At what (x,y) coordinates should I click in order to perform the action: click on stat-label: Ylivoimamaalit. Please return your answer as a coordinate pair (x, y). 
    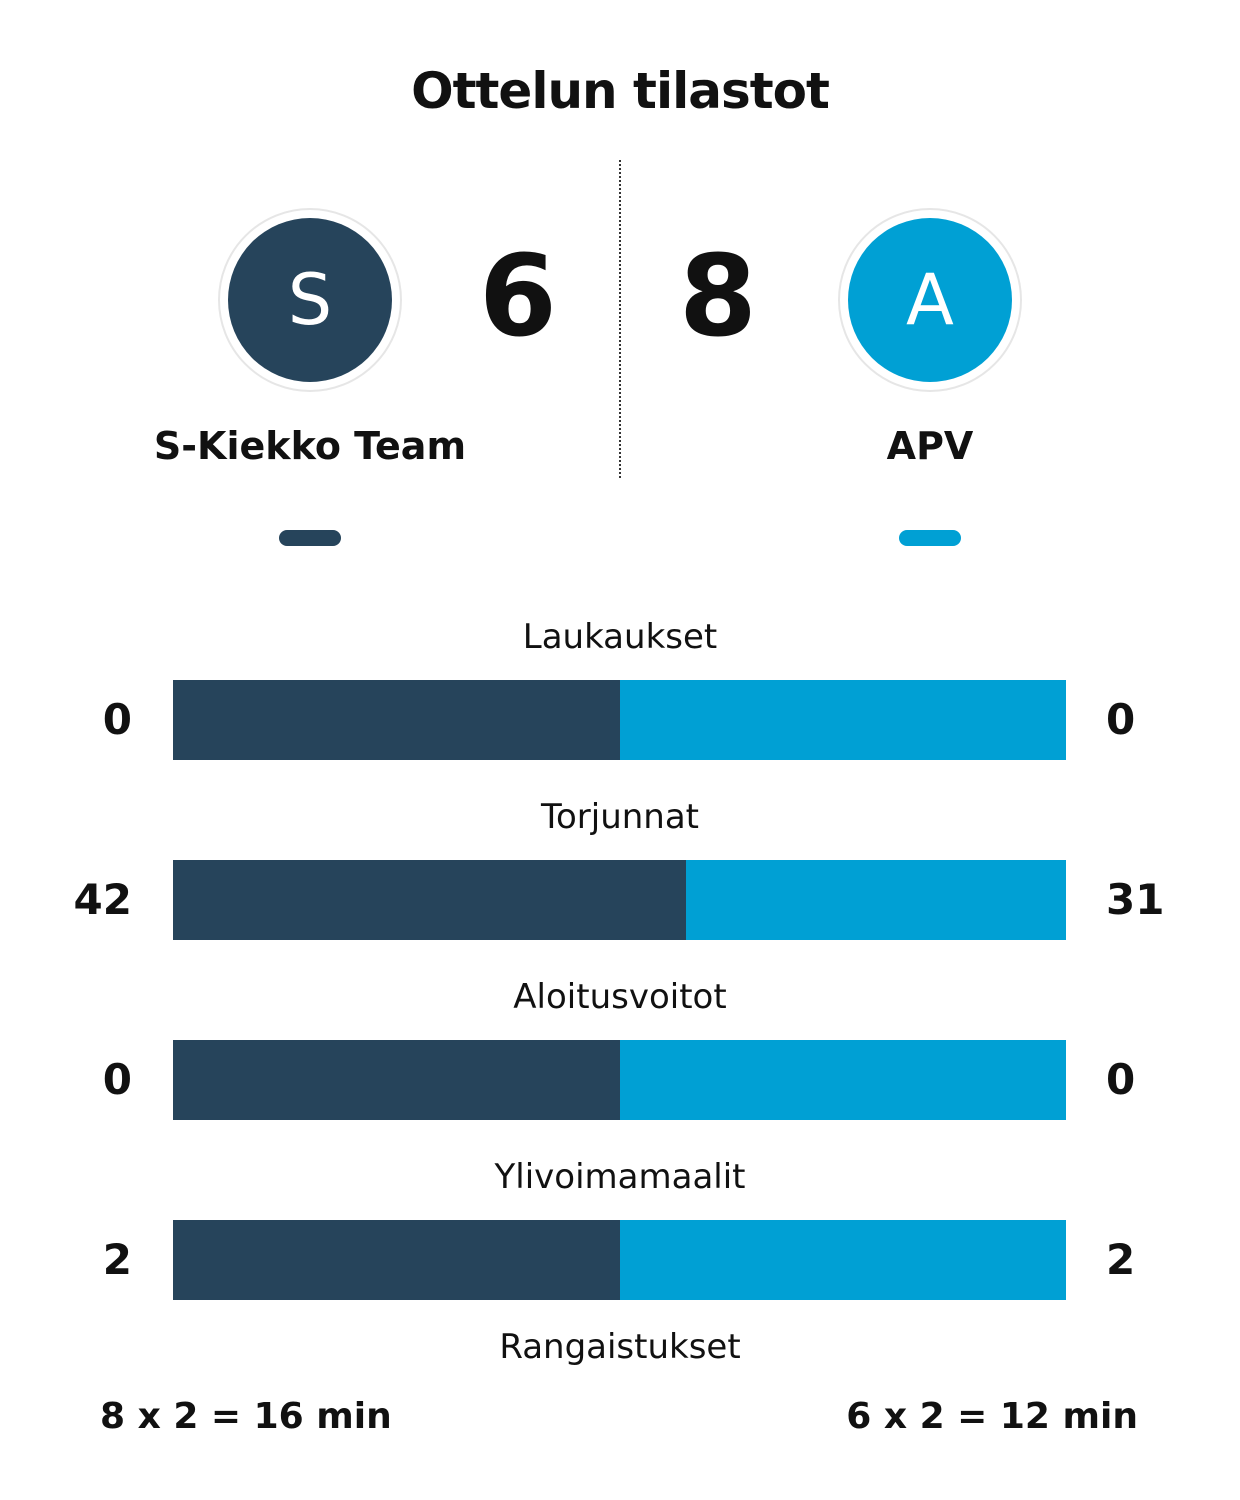
    Looking at the image, I should click on (620, 1177).